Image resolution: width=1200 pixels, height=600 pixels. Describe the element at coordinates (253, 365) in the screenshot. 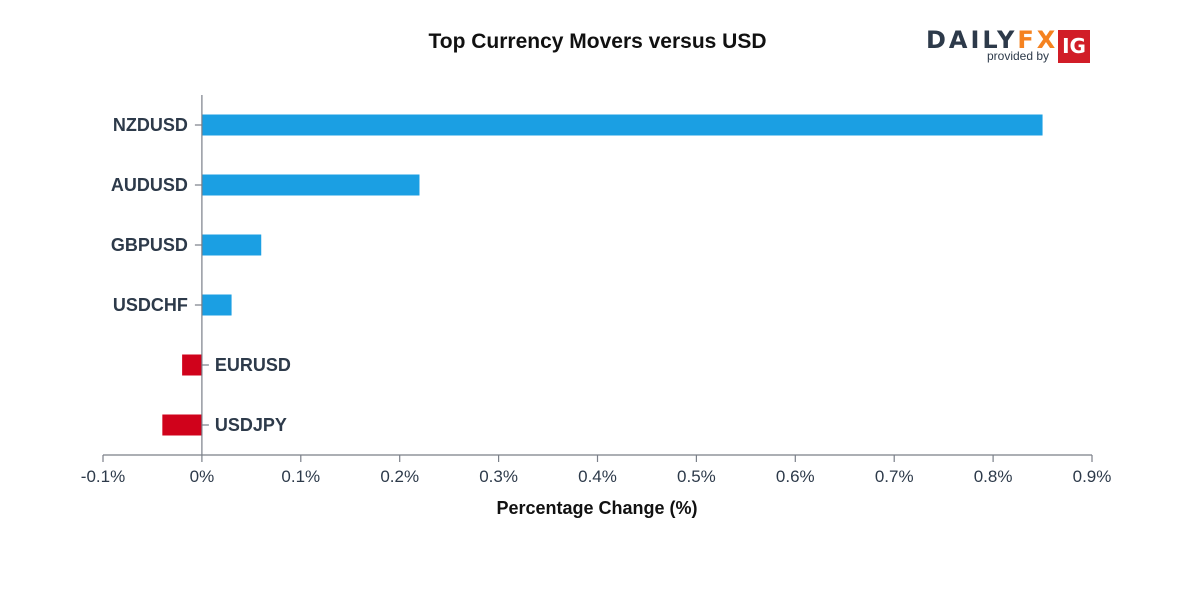

I see `category-label-eurusd: EURUSD` at that location.